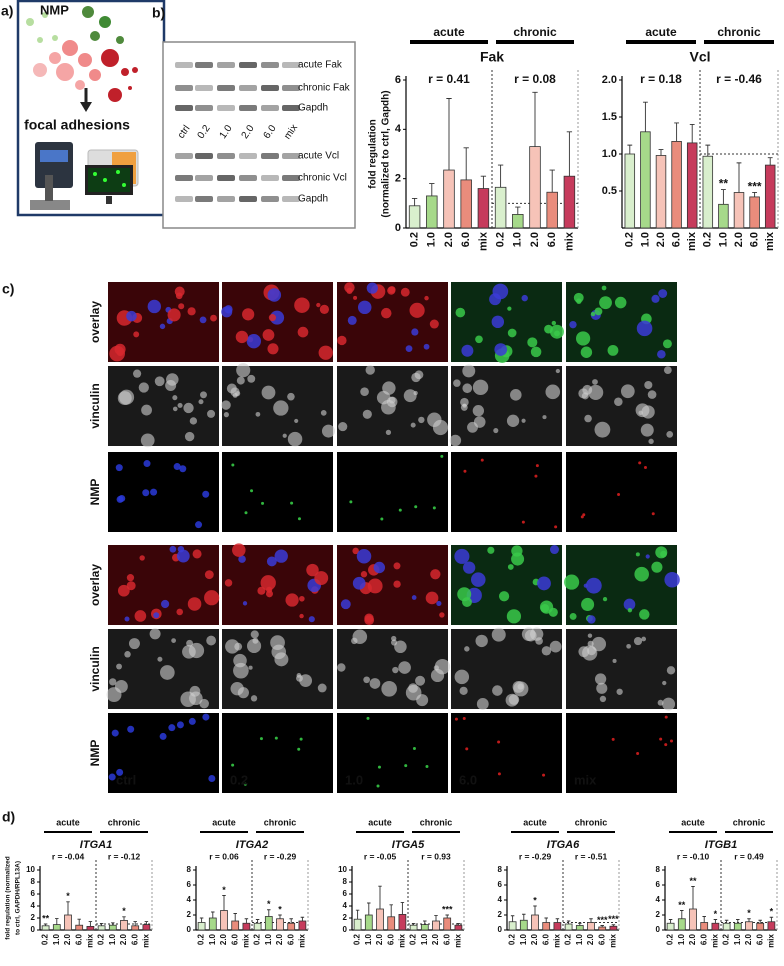 The height and width of the screenshot is (966, 784). Describe the element at coordinates (33, 893) in the screenshot. I see `y-tick-label: 6` at that location.